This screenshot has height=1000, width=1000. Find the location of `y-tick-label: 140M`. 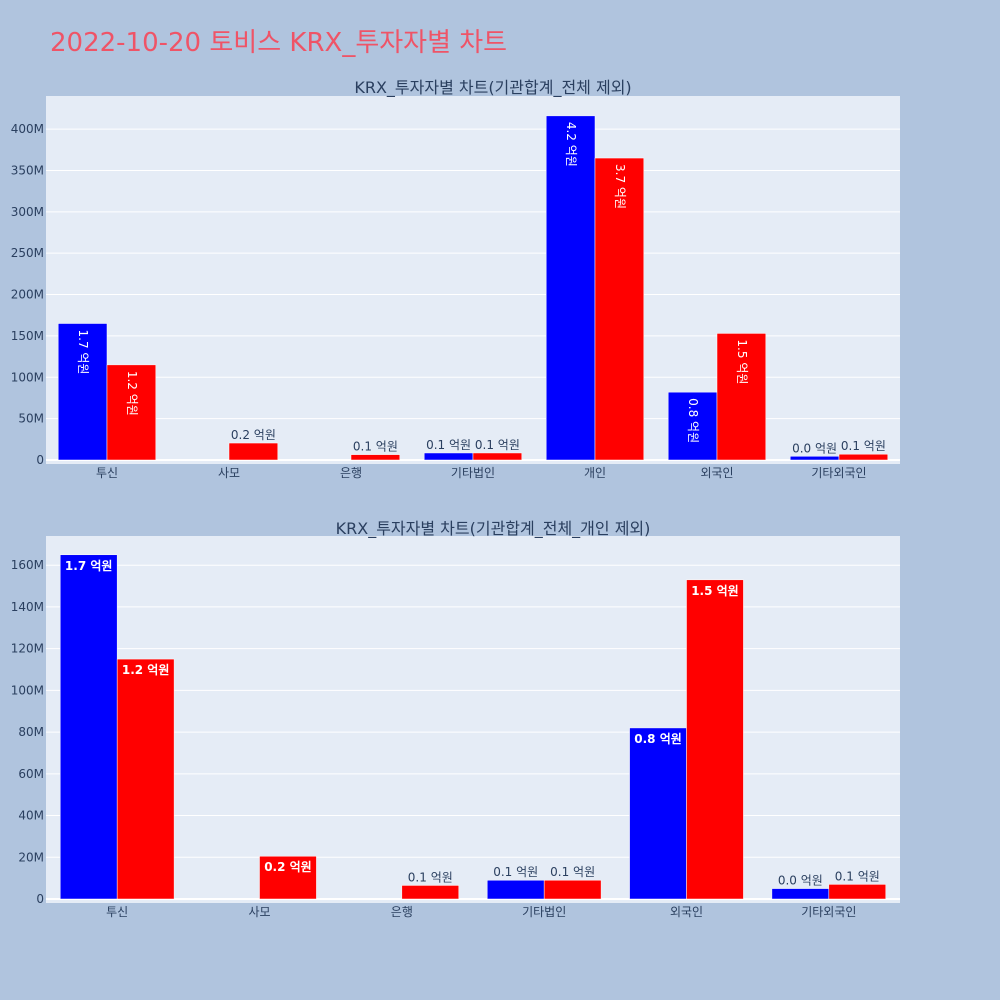

y-tick-label: 140M is located at coordinates (27, 607).